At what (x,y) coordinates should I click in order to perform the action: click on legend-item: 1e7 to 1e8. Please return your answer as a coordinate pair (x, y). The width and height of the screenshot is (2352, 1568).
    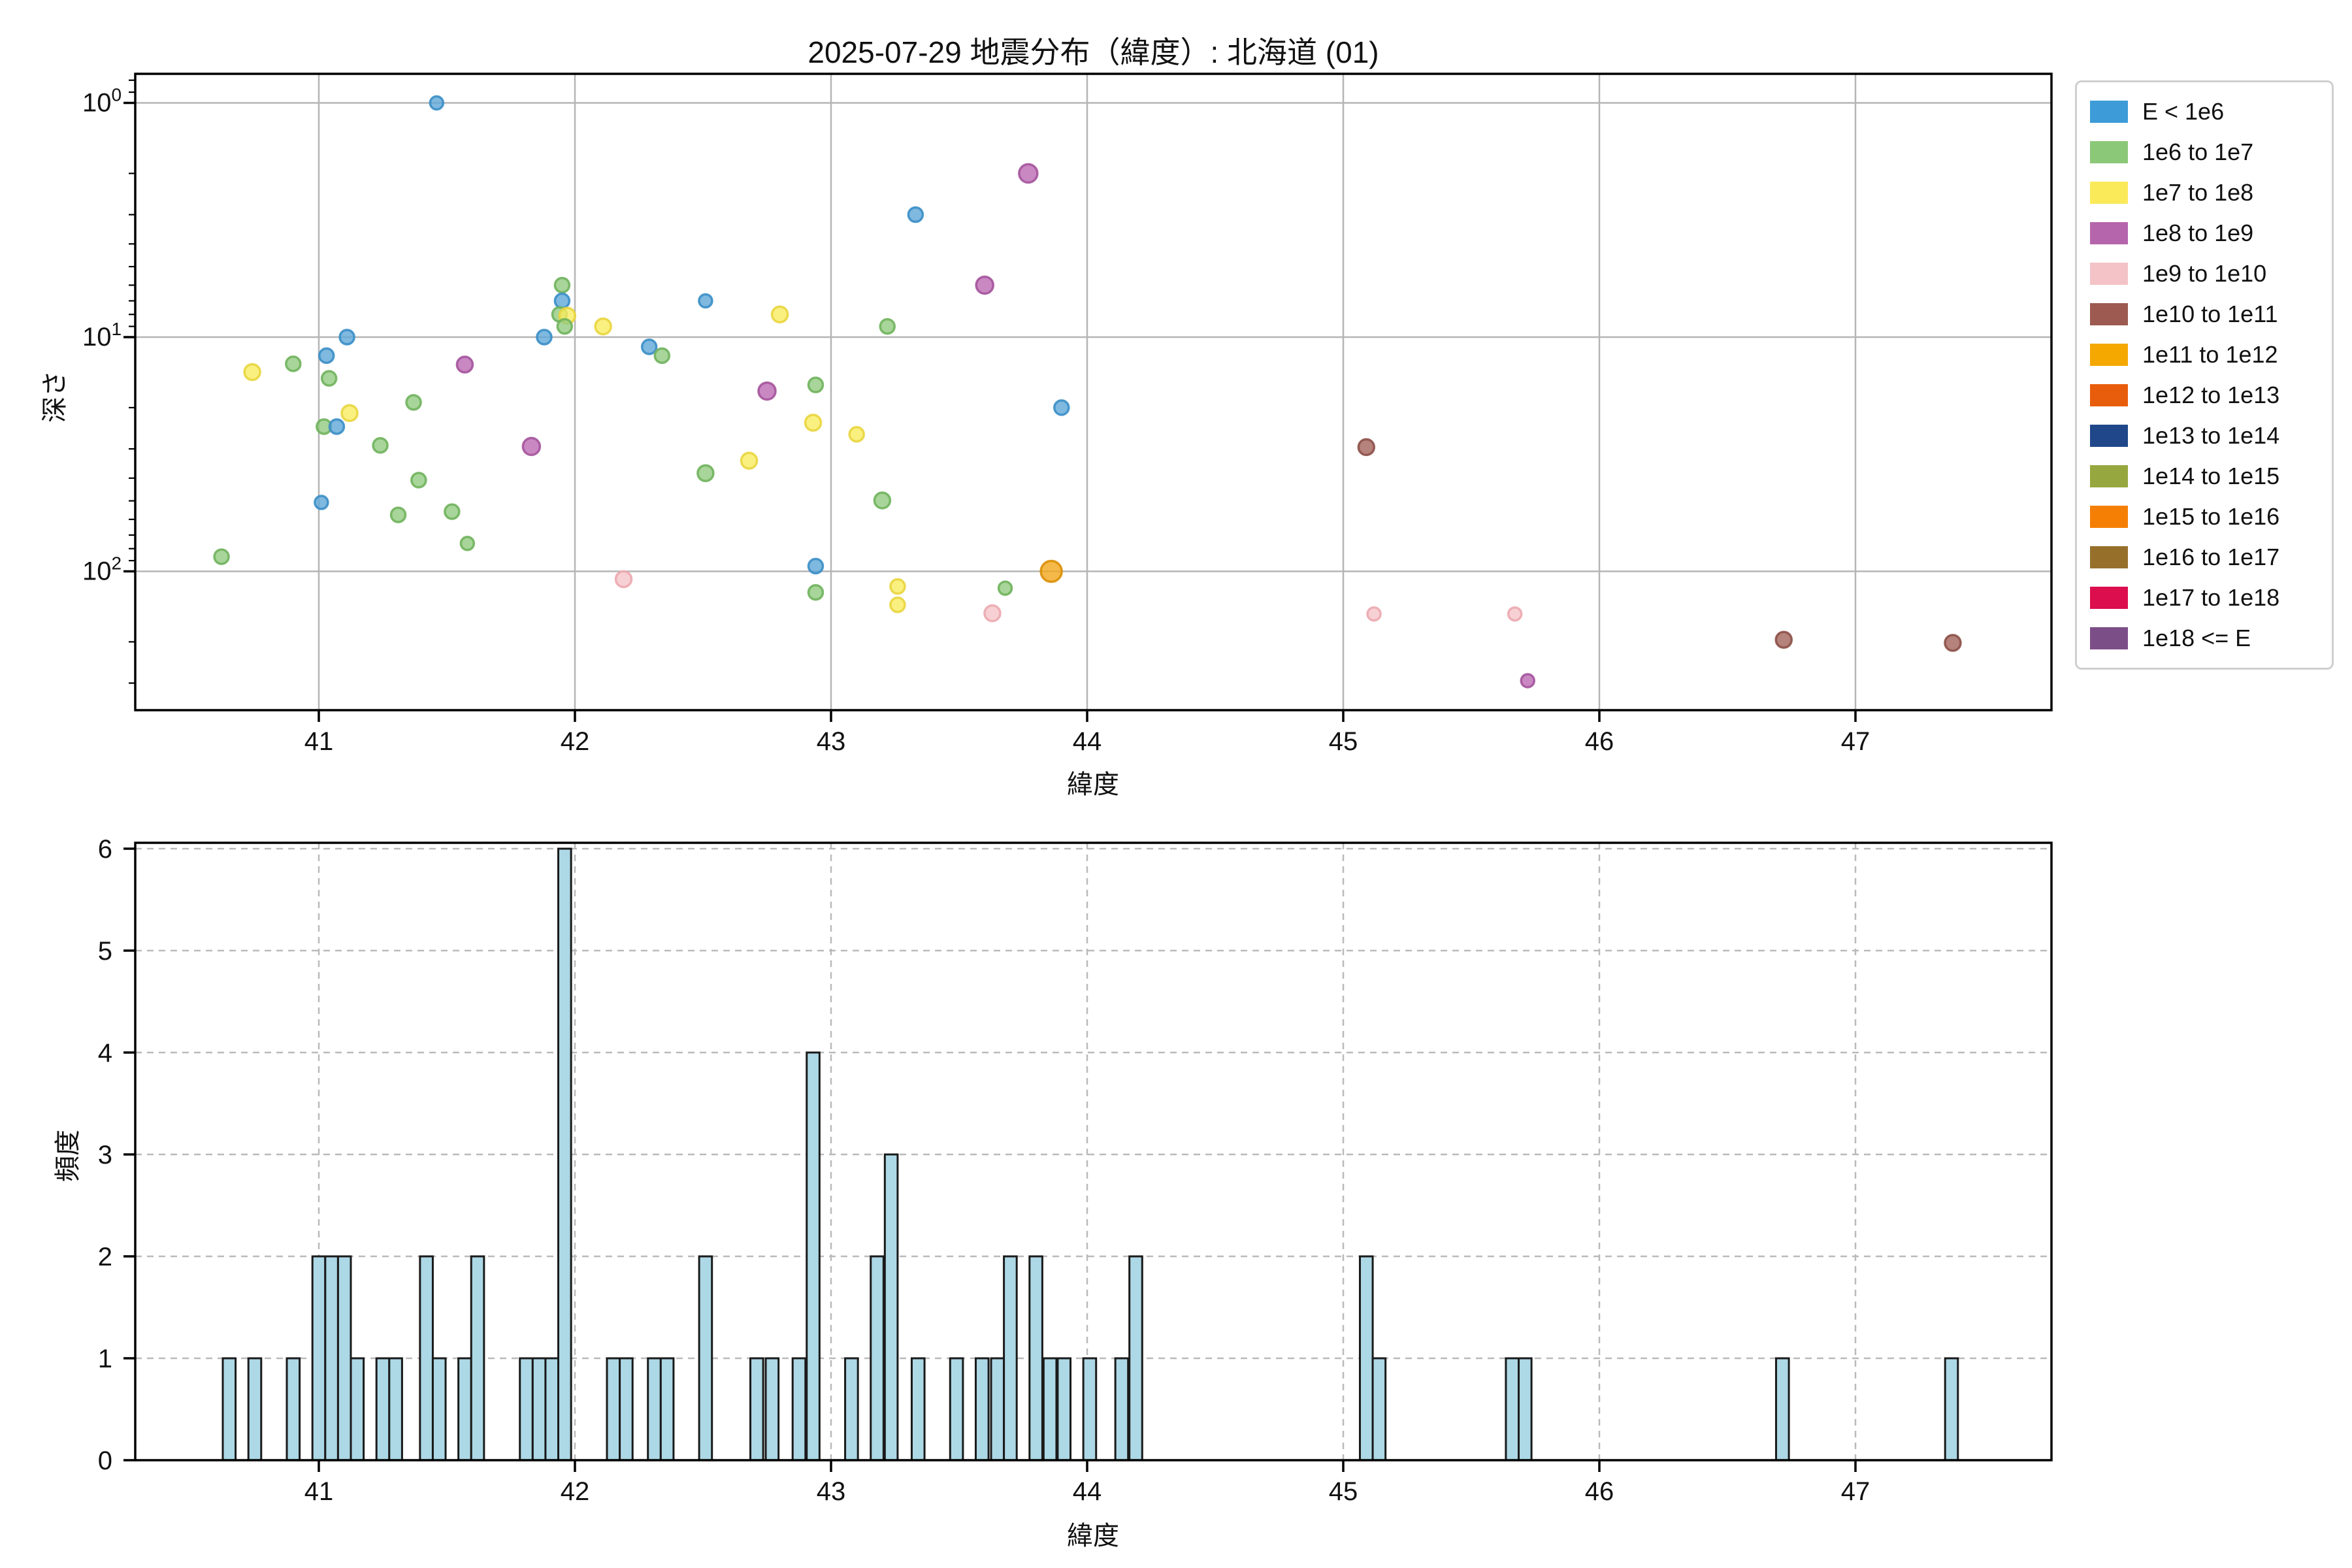
    Looking at the image, I should click on (2204, 192).